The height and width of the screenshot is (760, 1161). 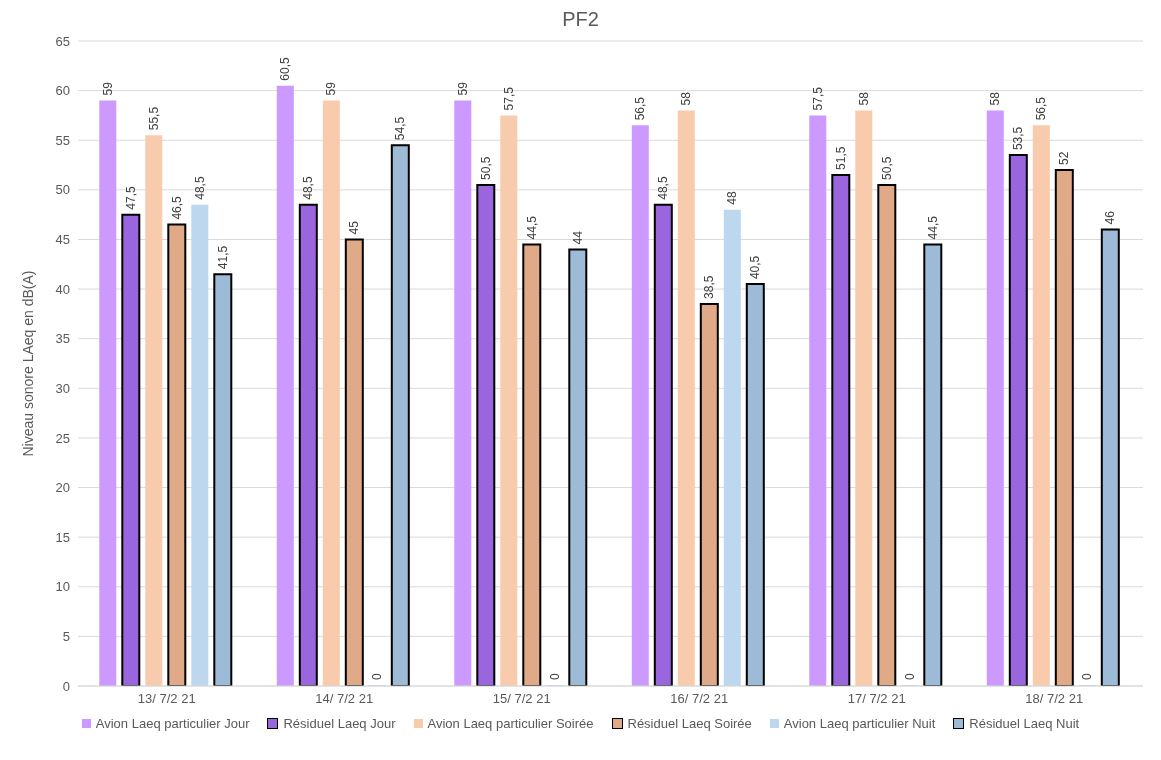 What do you see at coordinates (222, 257) in the screenshot?
I see `data-label: 41,5` at bounding box center [222, 257].